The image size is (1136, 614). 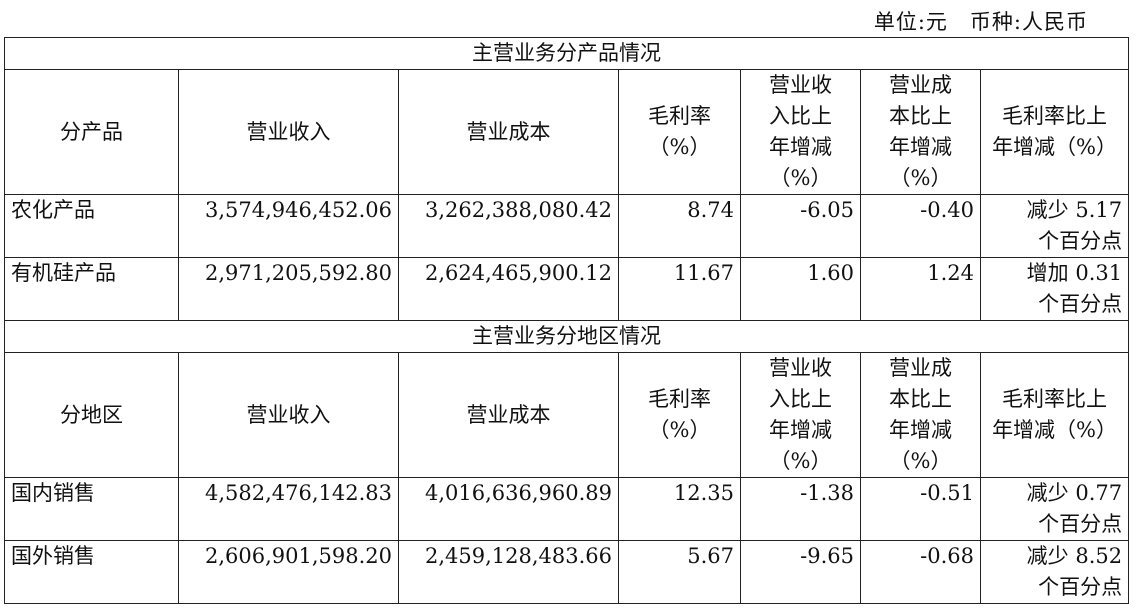 I want to click on product-section-row: 主营业务分产品情况, so click(x=566, y=53).